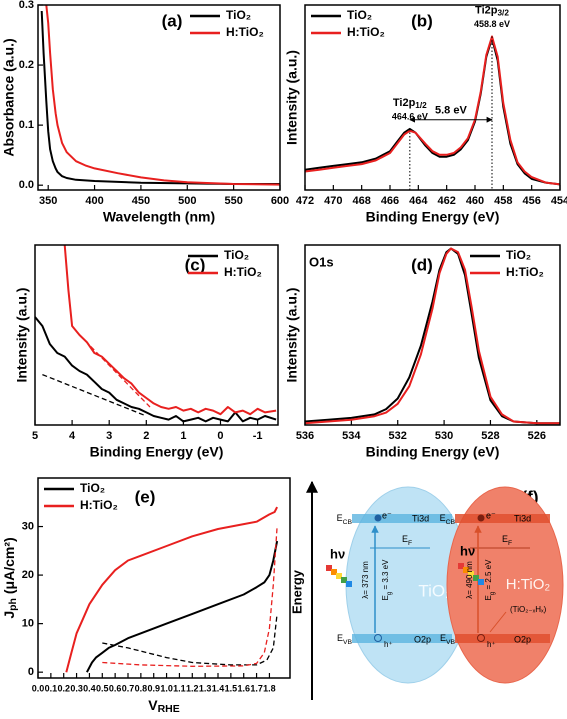 The width and height of the screenshot is (567, 719). I want to click on panel-label: (e), so click(145, 496).